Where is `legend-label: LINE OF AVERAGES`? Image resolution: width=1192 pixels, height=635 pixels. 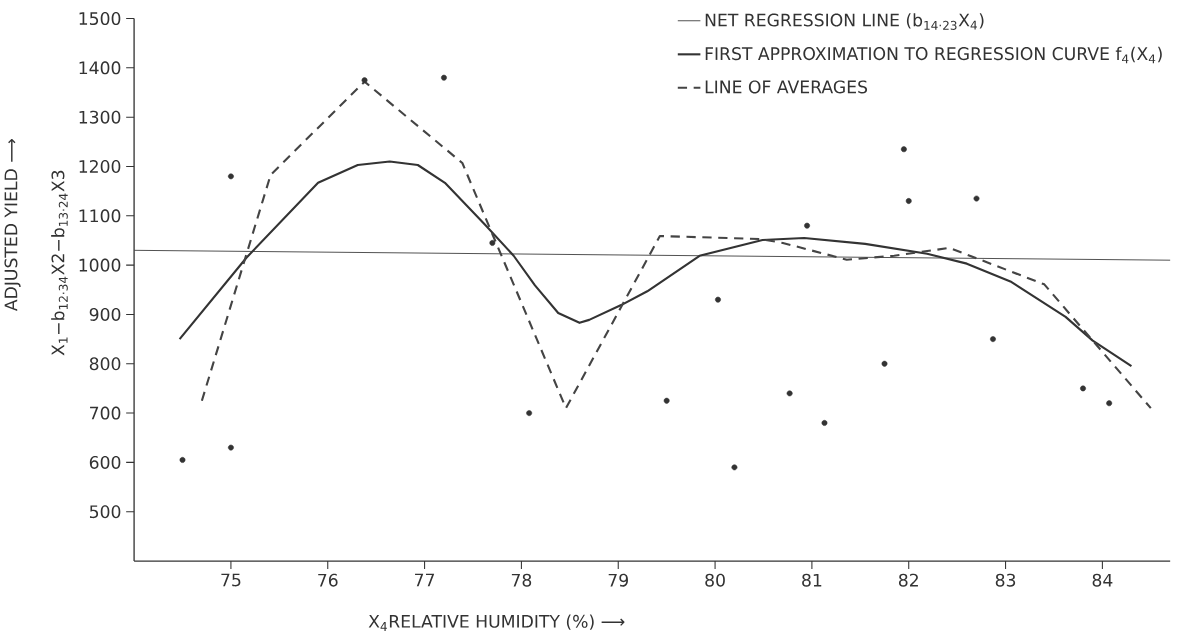 legend-label: LINE OF AVERAGES is located at coordinates (786, 87).